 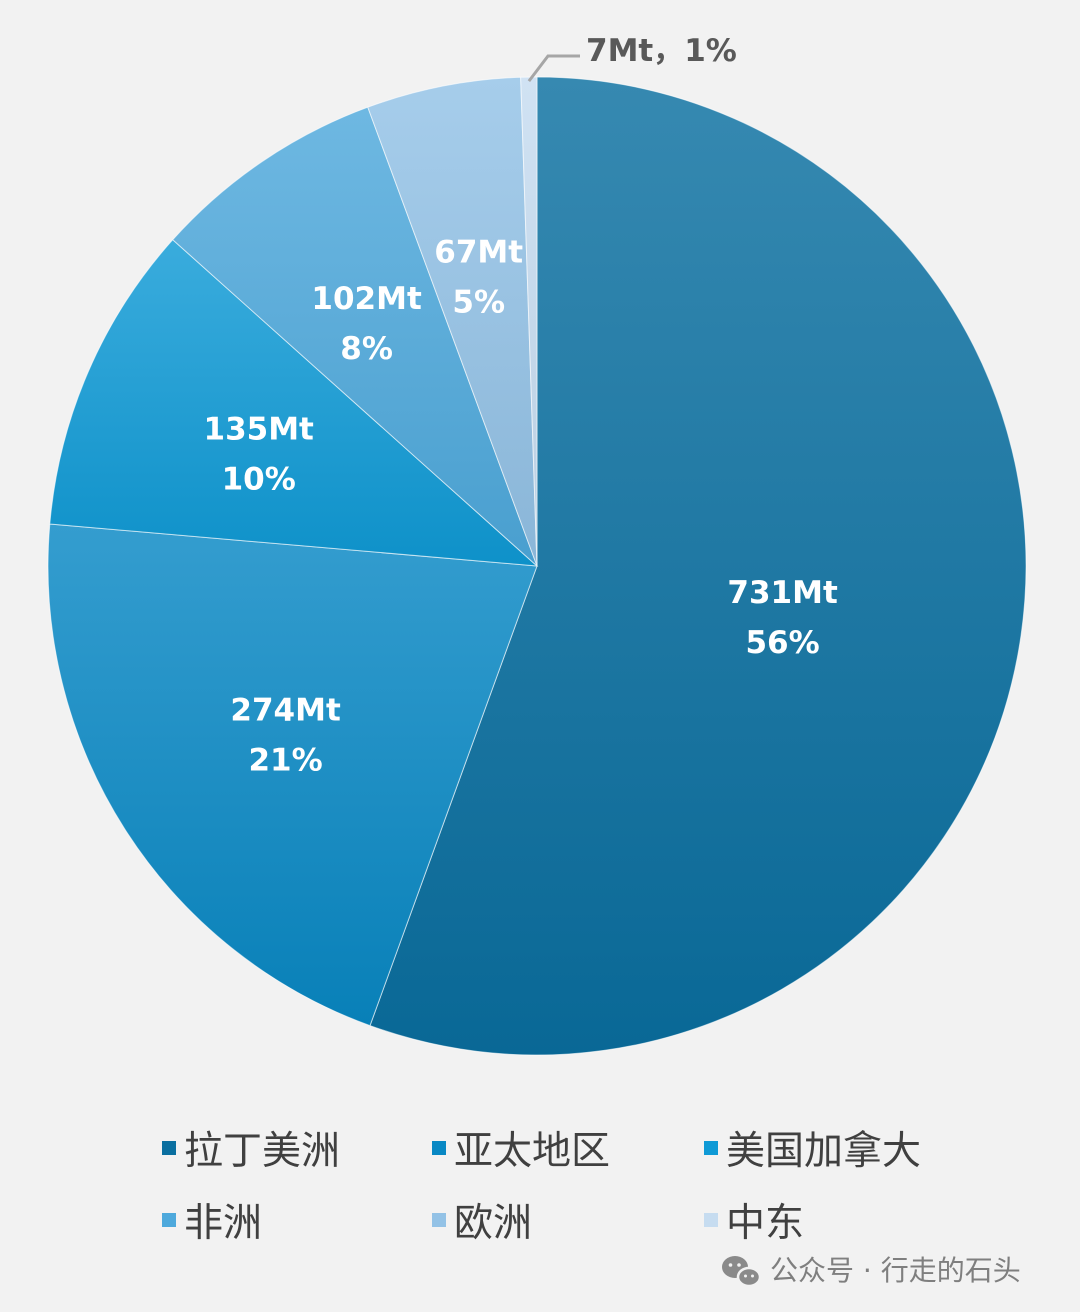 What do you see at coordinates (294, 403) in the screenshot?
I see `slice-3-wedge` at bounding box center [294, 403].